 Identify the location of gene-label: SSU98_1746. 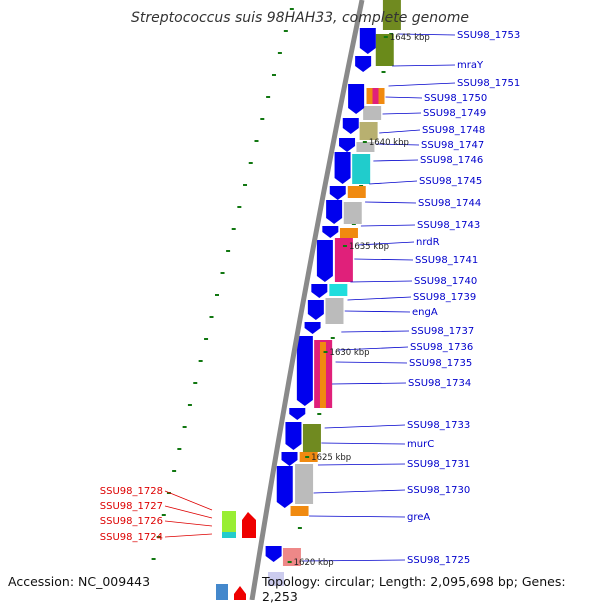
(451, 160).